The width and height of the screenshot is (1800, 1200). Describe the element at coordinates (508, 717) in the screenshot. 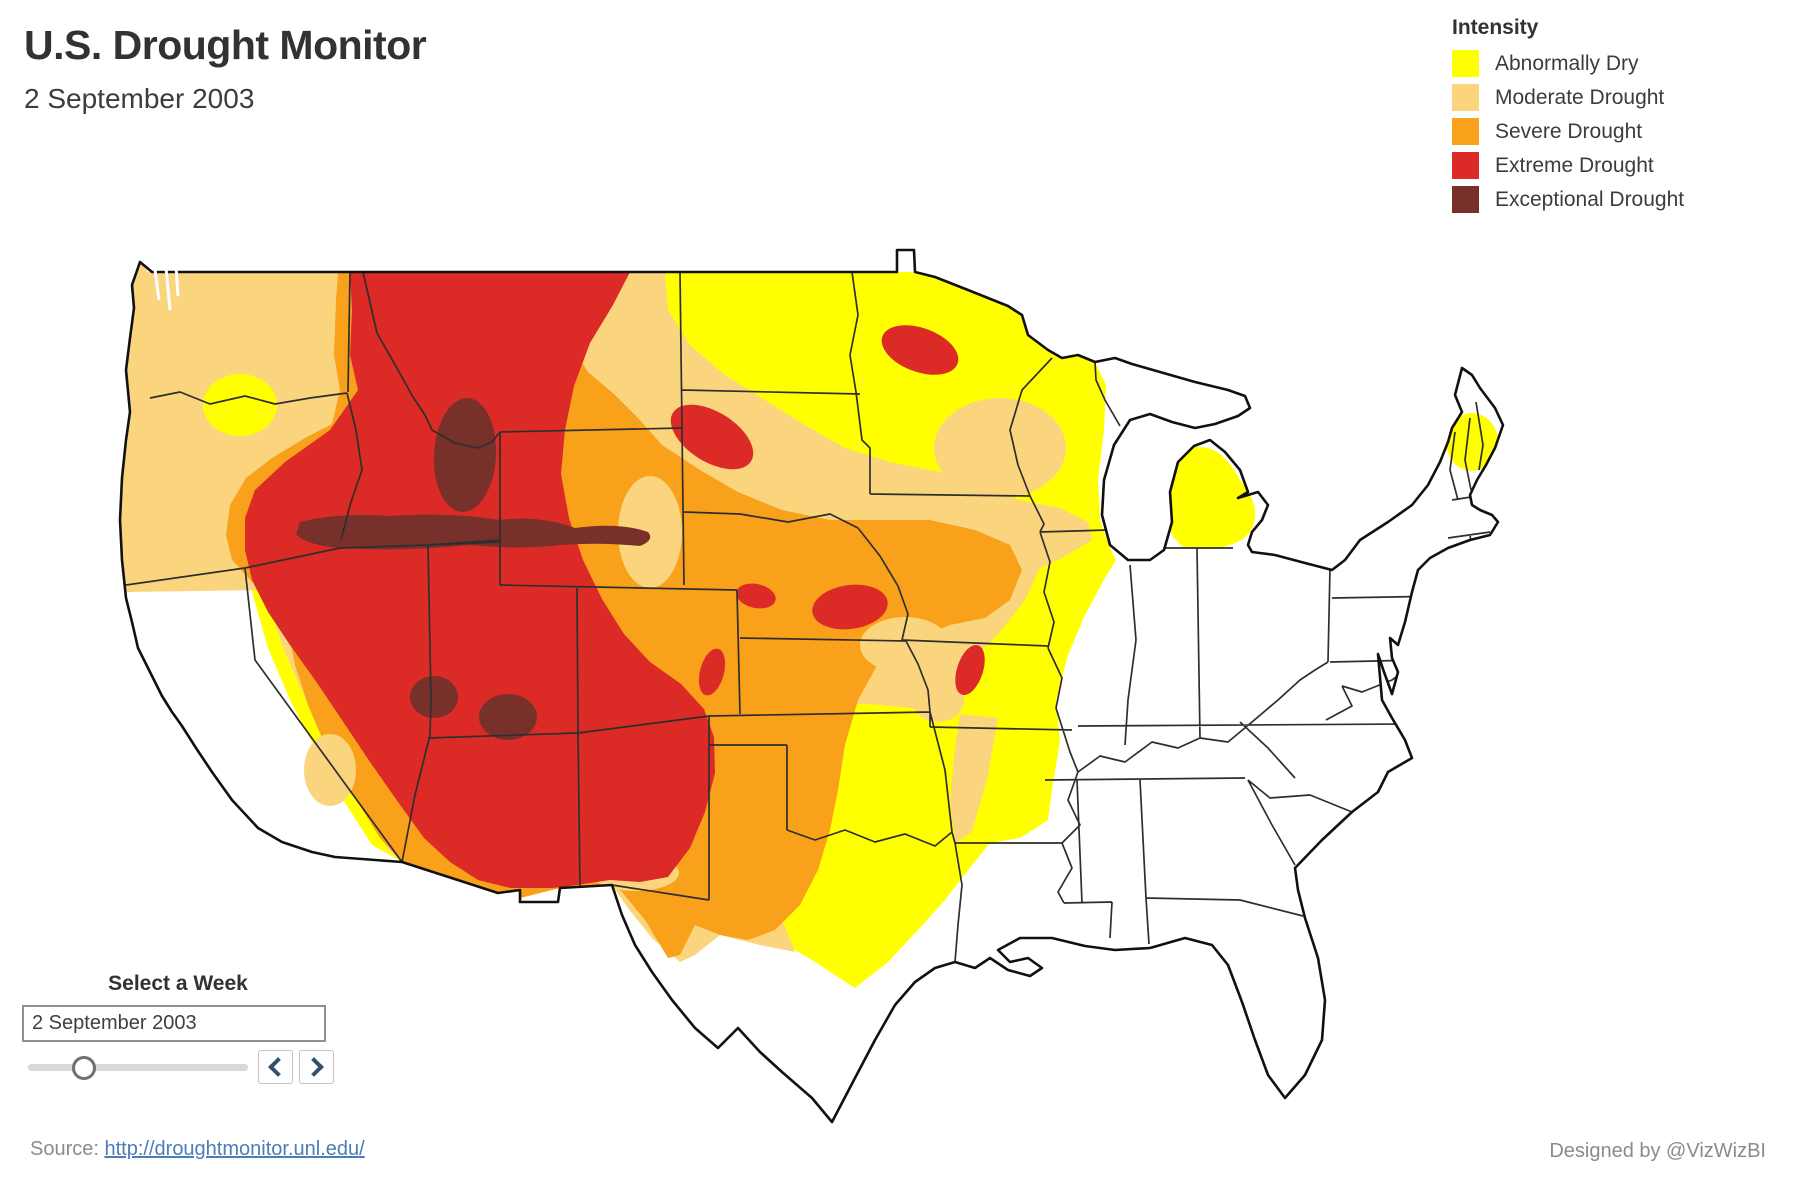

I see `brown-blob-utah-se` at that location.